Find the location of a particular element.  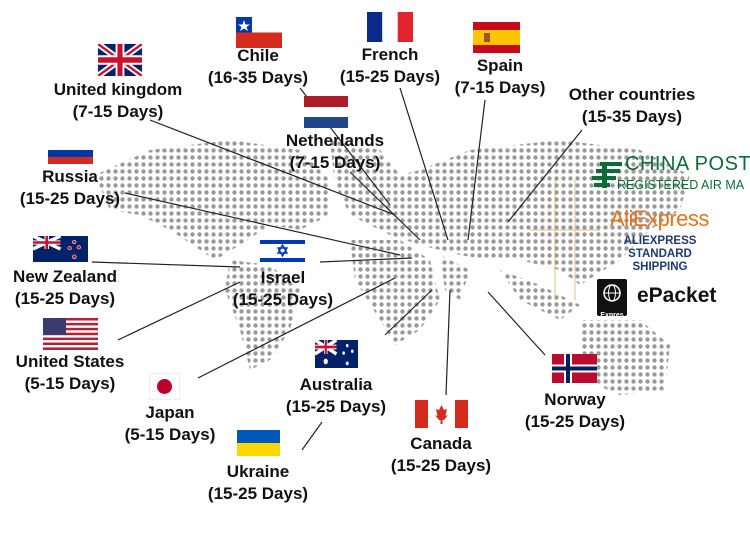

country-name: United States is located at coordinates (70, 361).